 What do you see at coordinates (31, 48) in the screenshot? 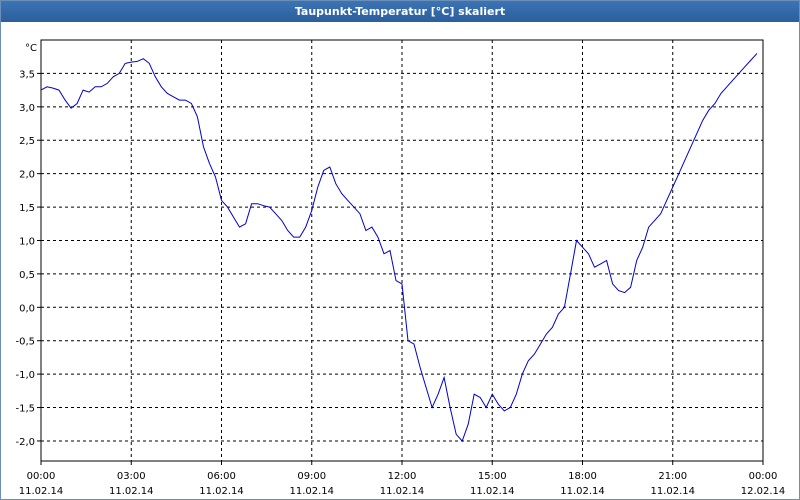
I see `y-axis-label: °C` at bounding box center [31, 48].